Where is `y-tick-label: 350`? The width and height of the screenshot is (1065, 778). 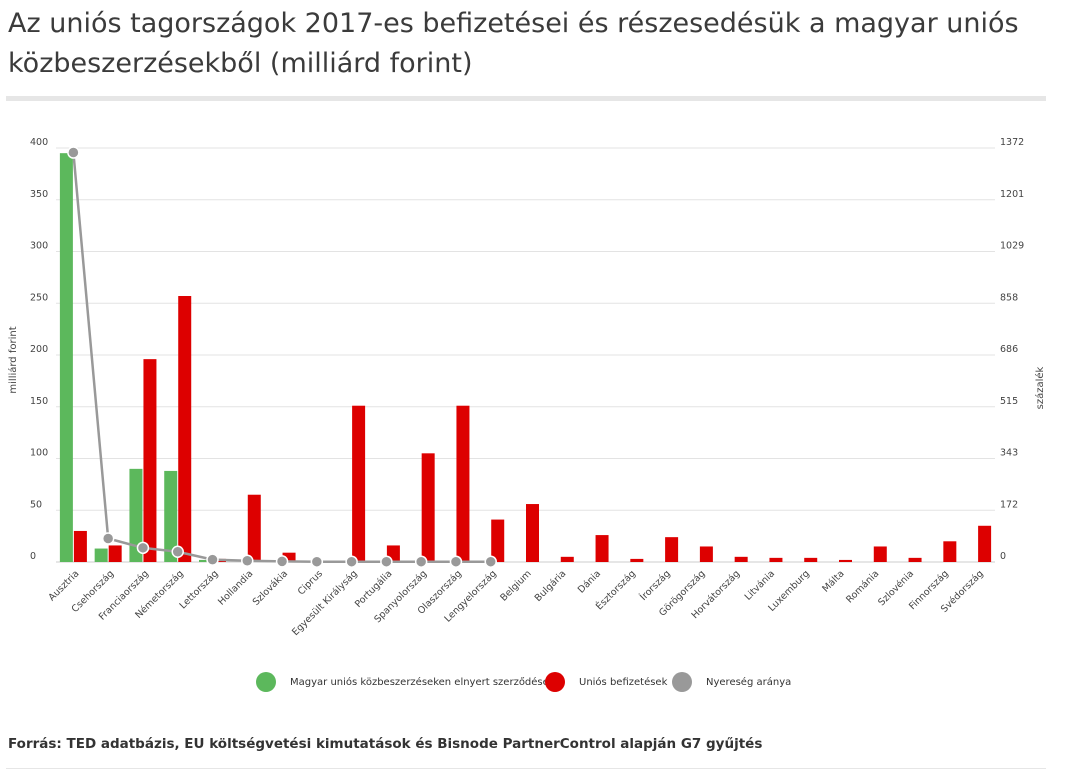 y-tick-label: 350 is located at coordinates (39, 194).